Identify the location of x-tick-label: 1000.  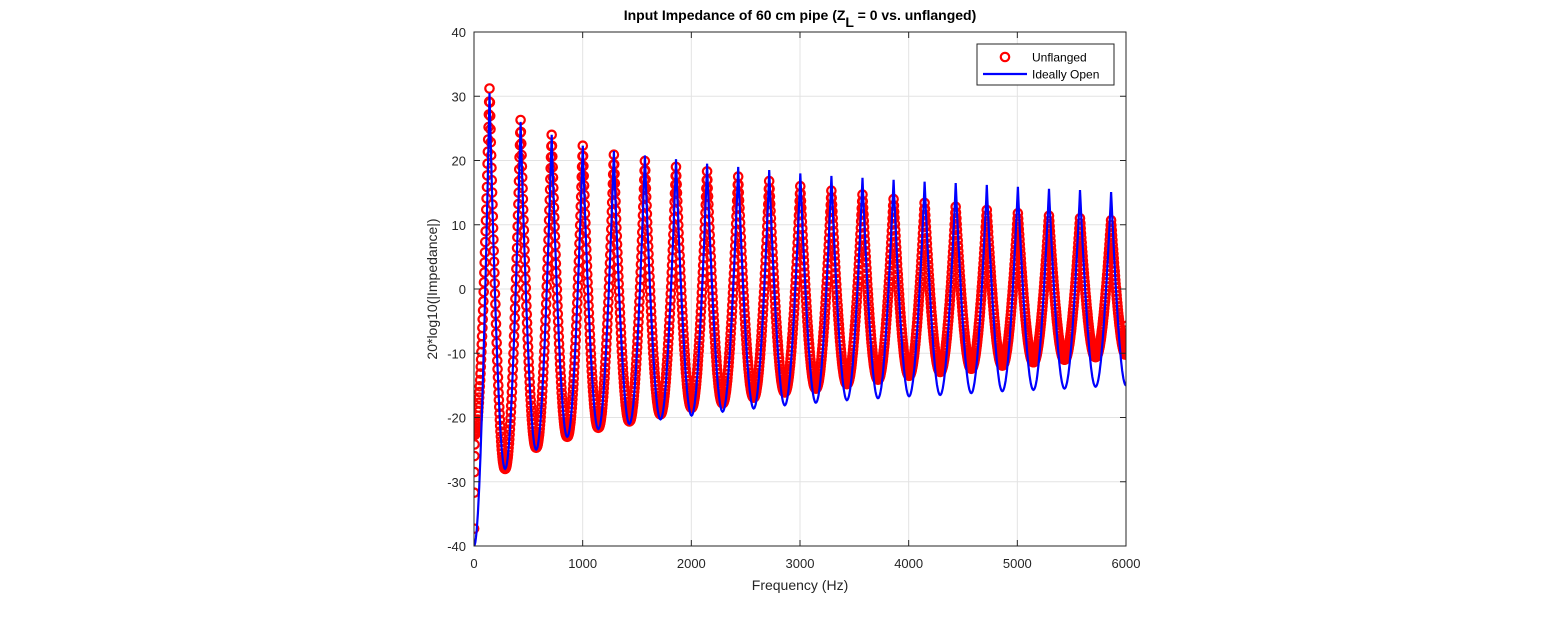
(582, 563).